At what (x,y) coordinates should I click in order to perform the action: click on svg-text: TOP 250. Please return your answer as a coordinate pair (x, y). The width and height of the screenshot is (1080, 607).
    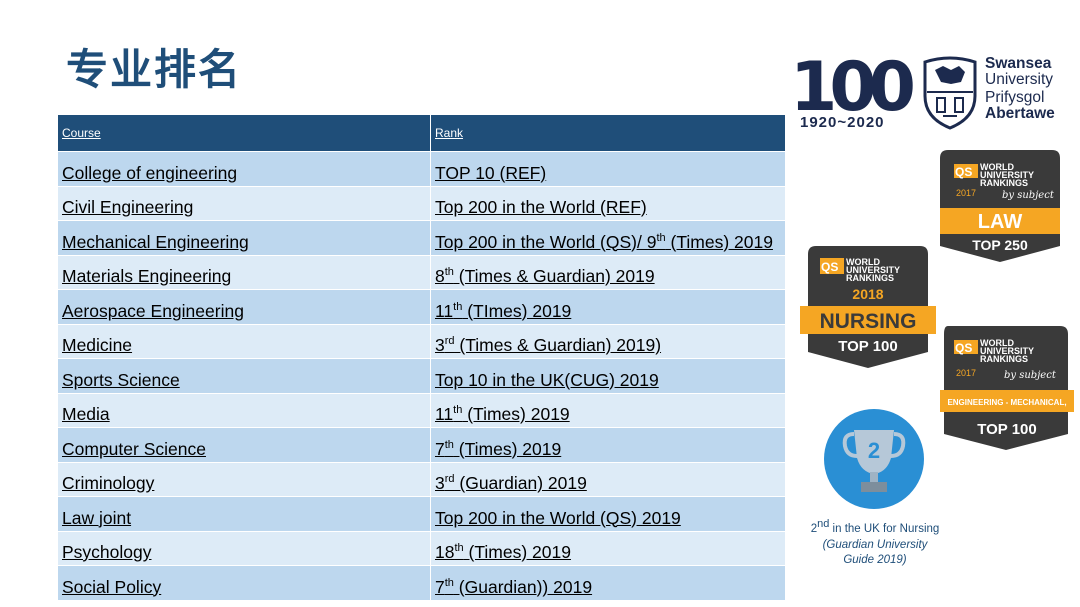
    Looking at the image, I should click on (1000, 245).